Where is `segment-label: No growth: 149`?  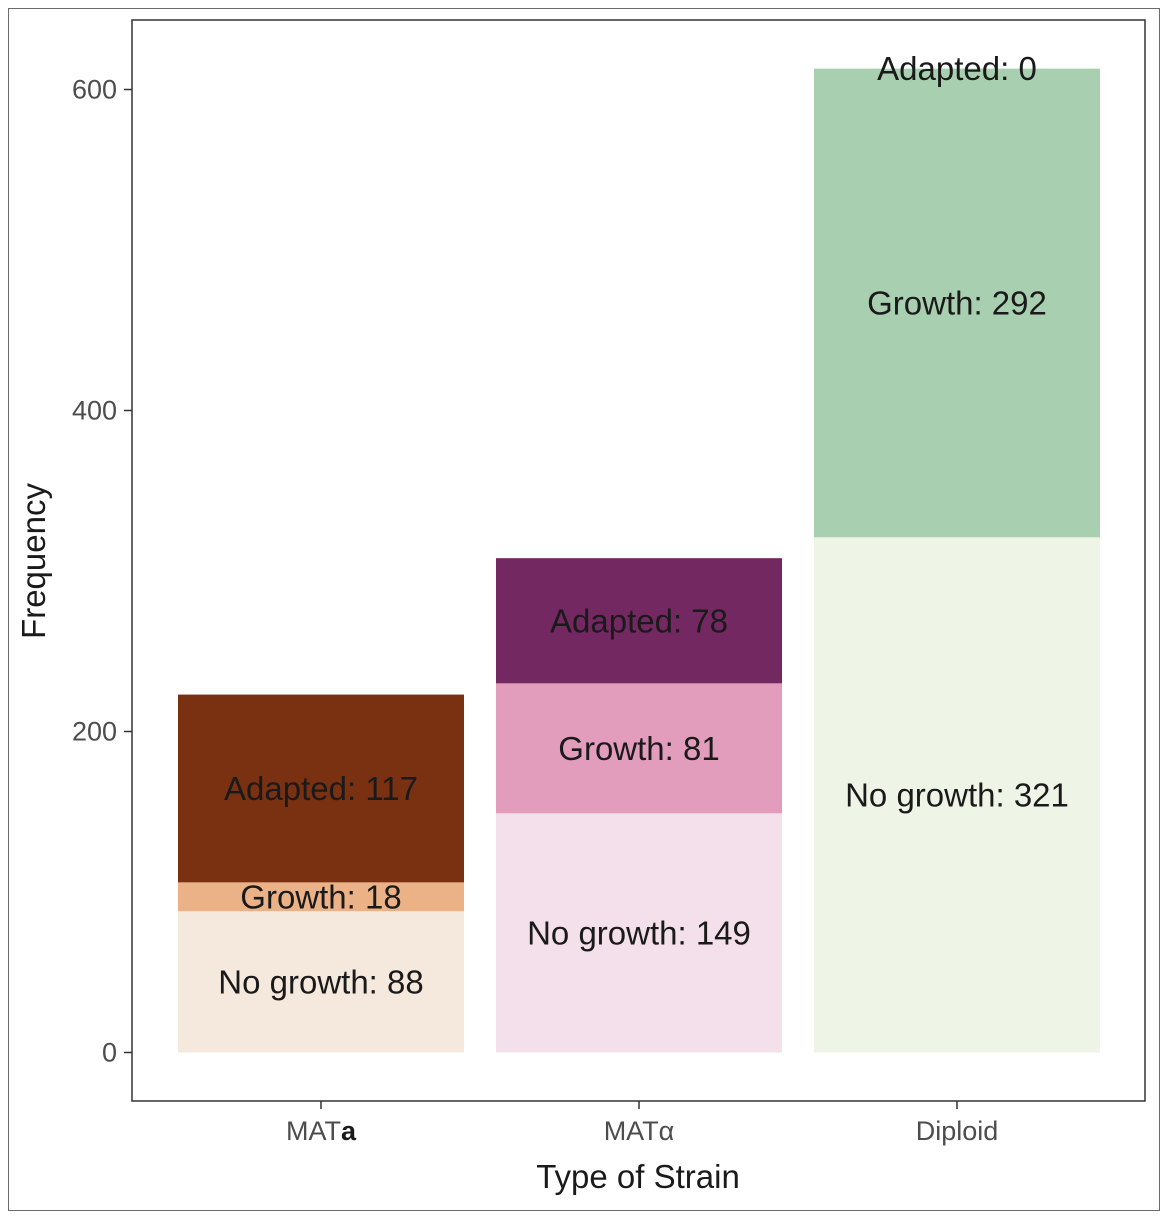
segment-label: No growth: 149 is located at coordinates (639, 932).